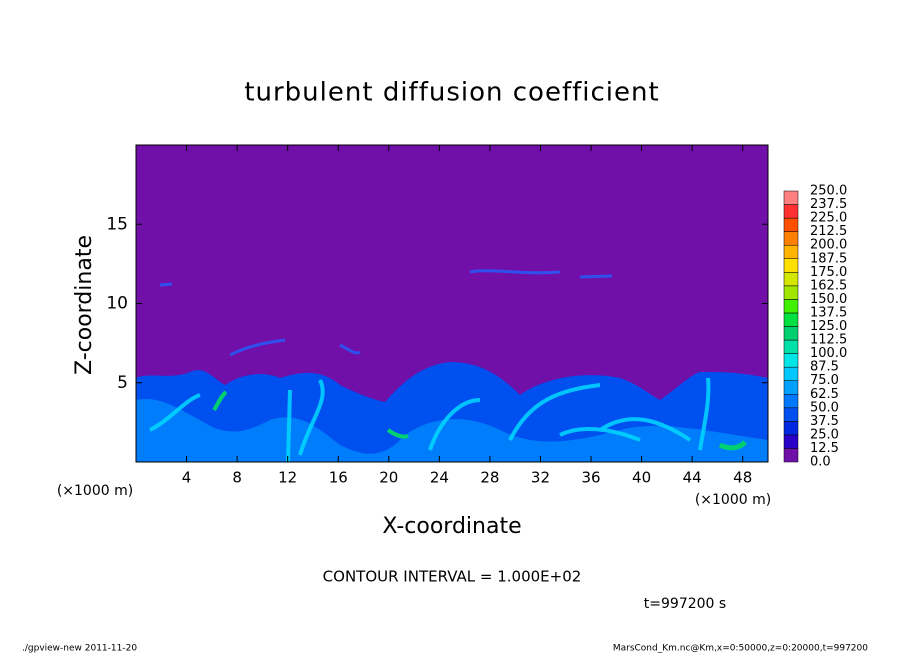  What do you see at coordinates (828, 285) in the screenshot?
I see `colorbar-label: 162.5` at bounding box center [828, 285].